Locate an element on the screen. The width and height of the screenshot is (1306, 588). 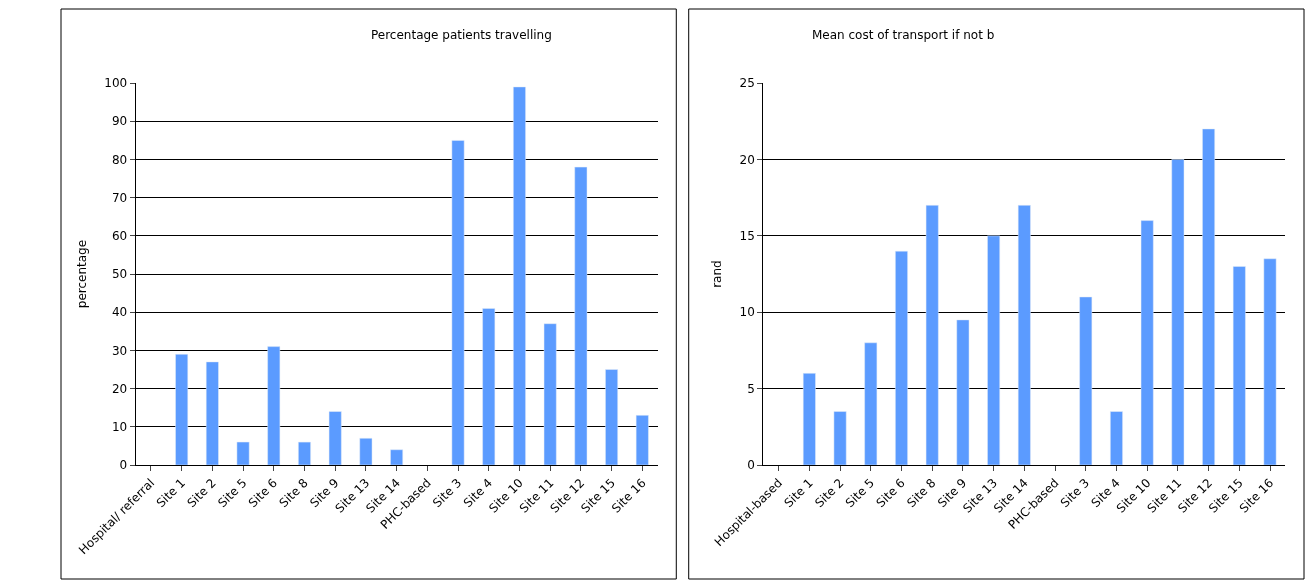
y-tick-label: 90 is located at coordinates (119, 121).